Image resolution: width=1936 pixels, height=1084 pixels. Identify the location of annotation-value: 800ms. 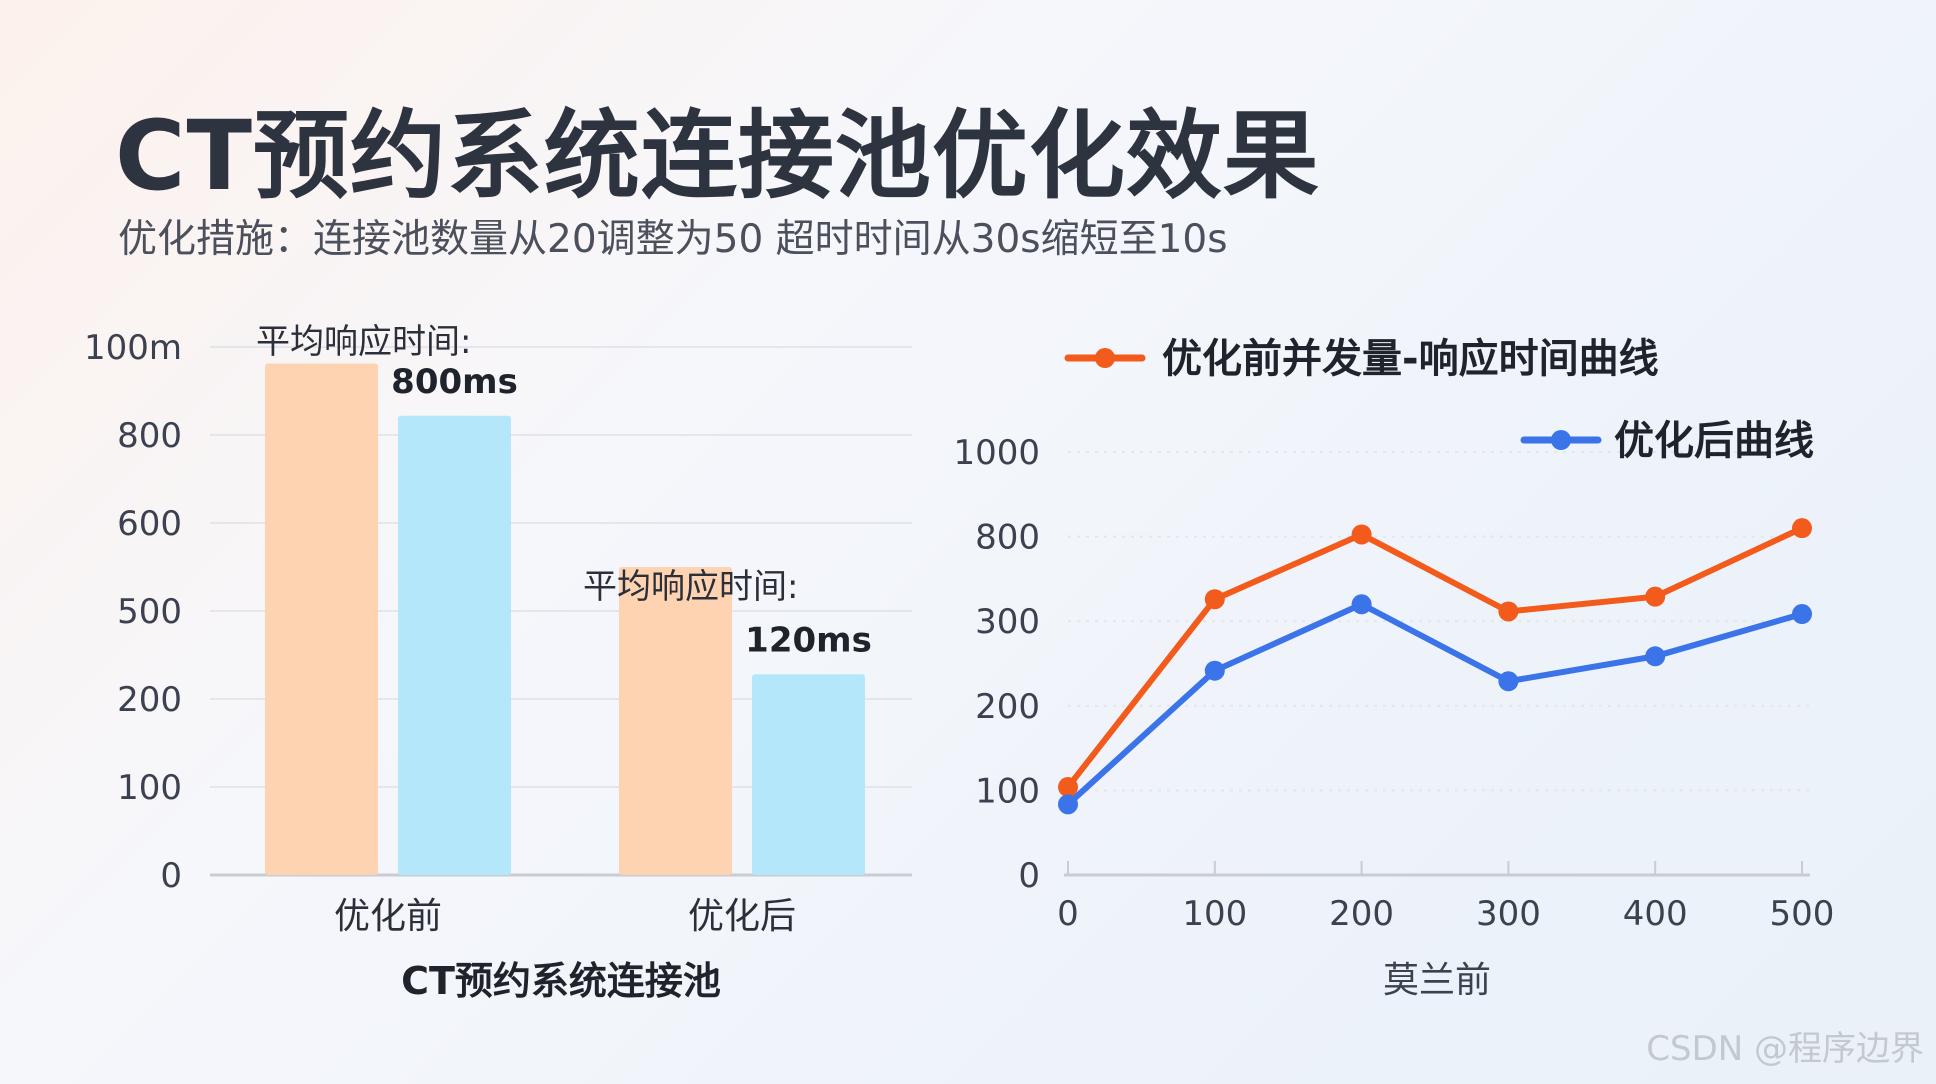
(454, 382).